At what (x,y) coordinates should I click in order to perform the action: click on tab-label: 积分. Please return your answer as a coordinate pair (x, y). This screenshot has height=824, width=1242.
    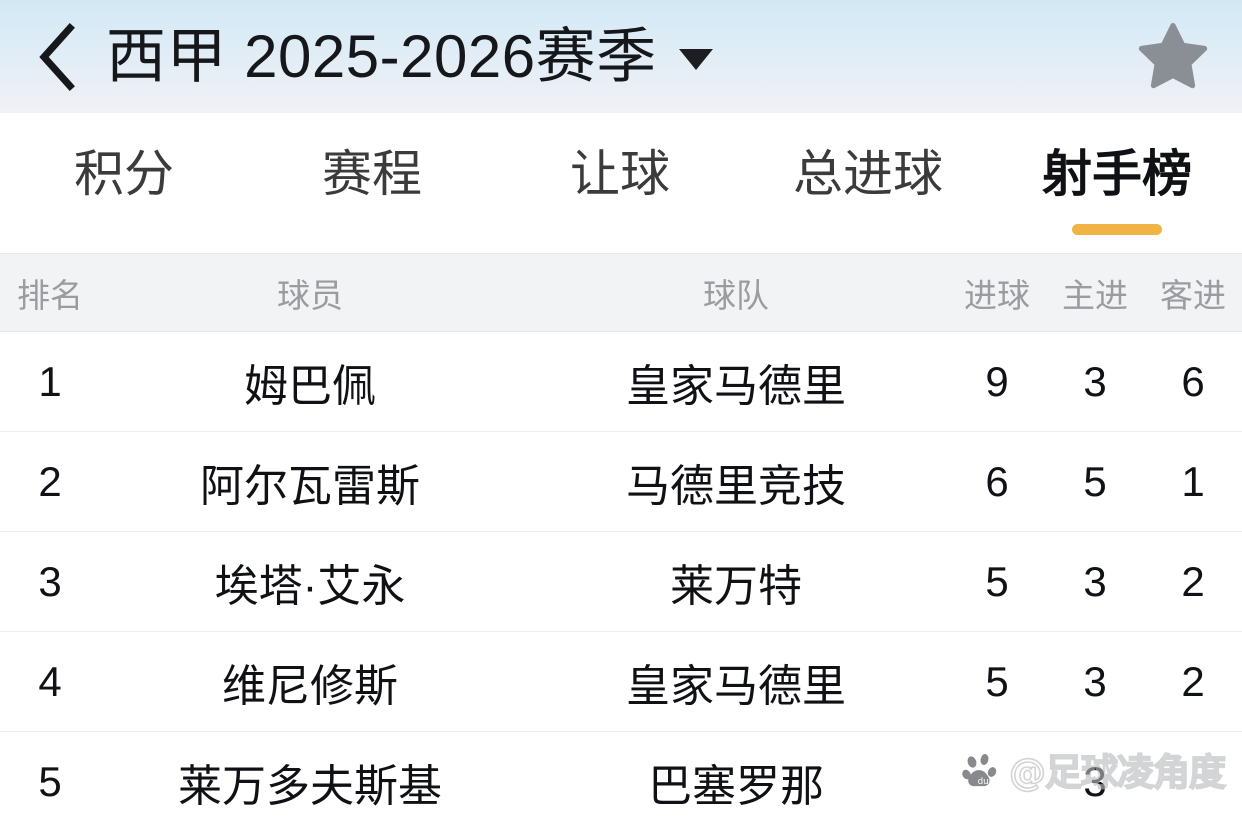
    Looking at the image, I should click on (124, 174).